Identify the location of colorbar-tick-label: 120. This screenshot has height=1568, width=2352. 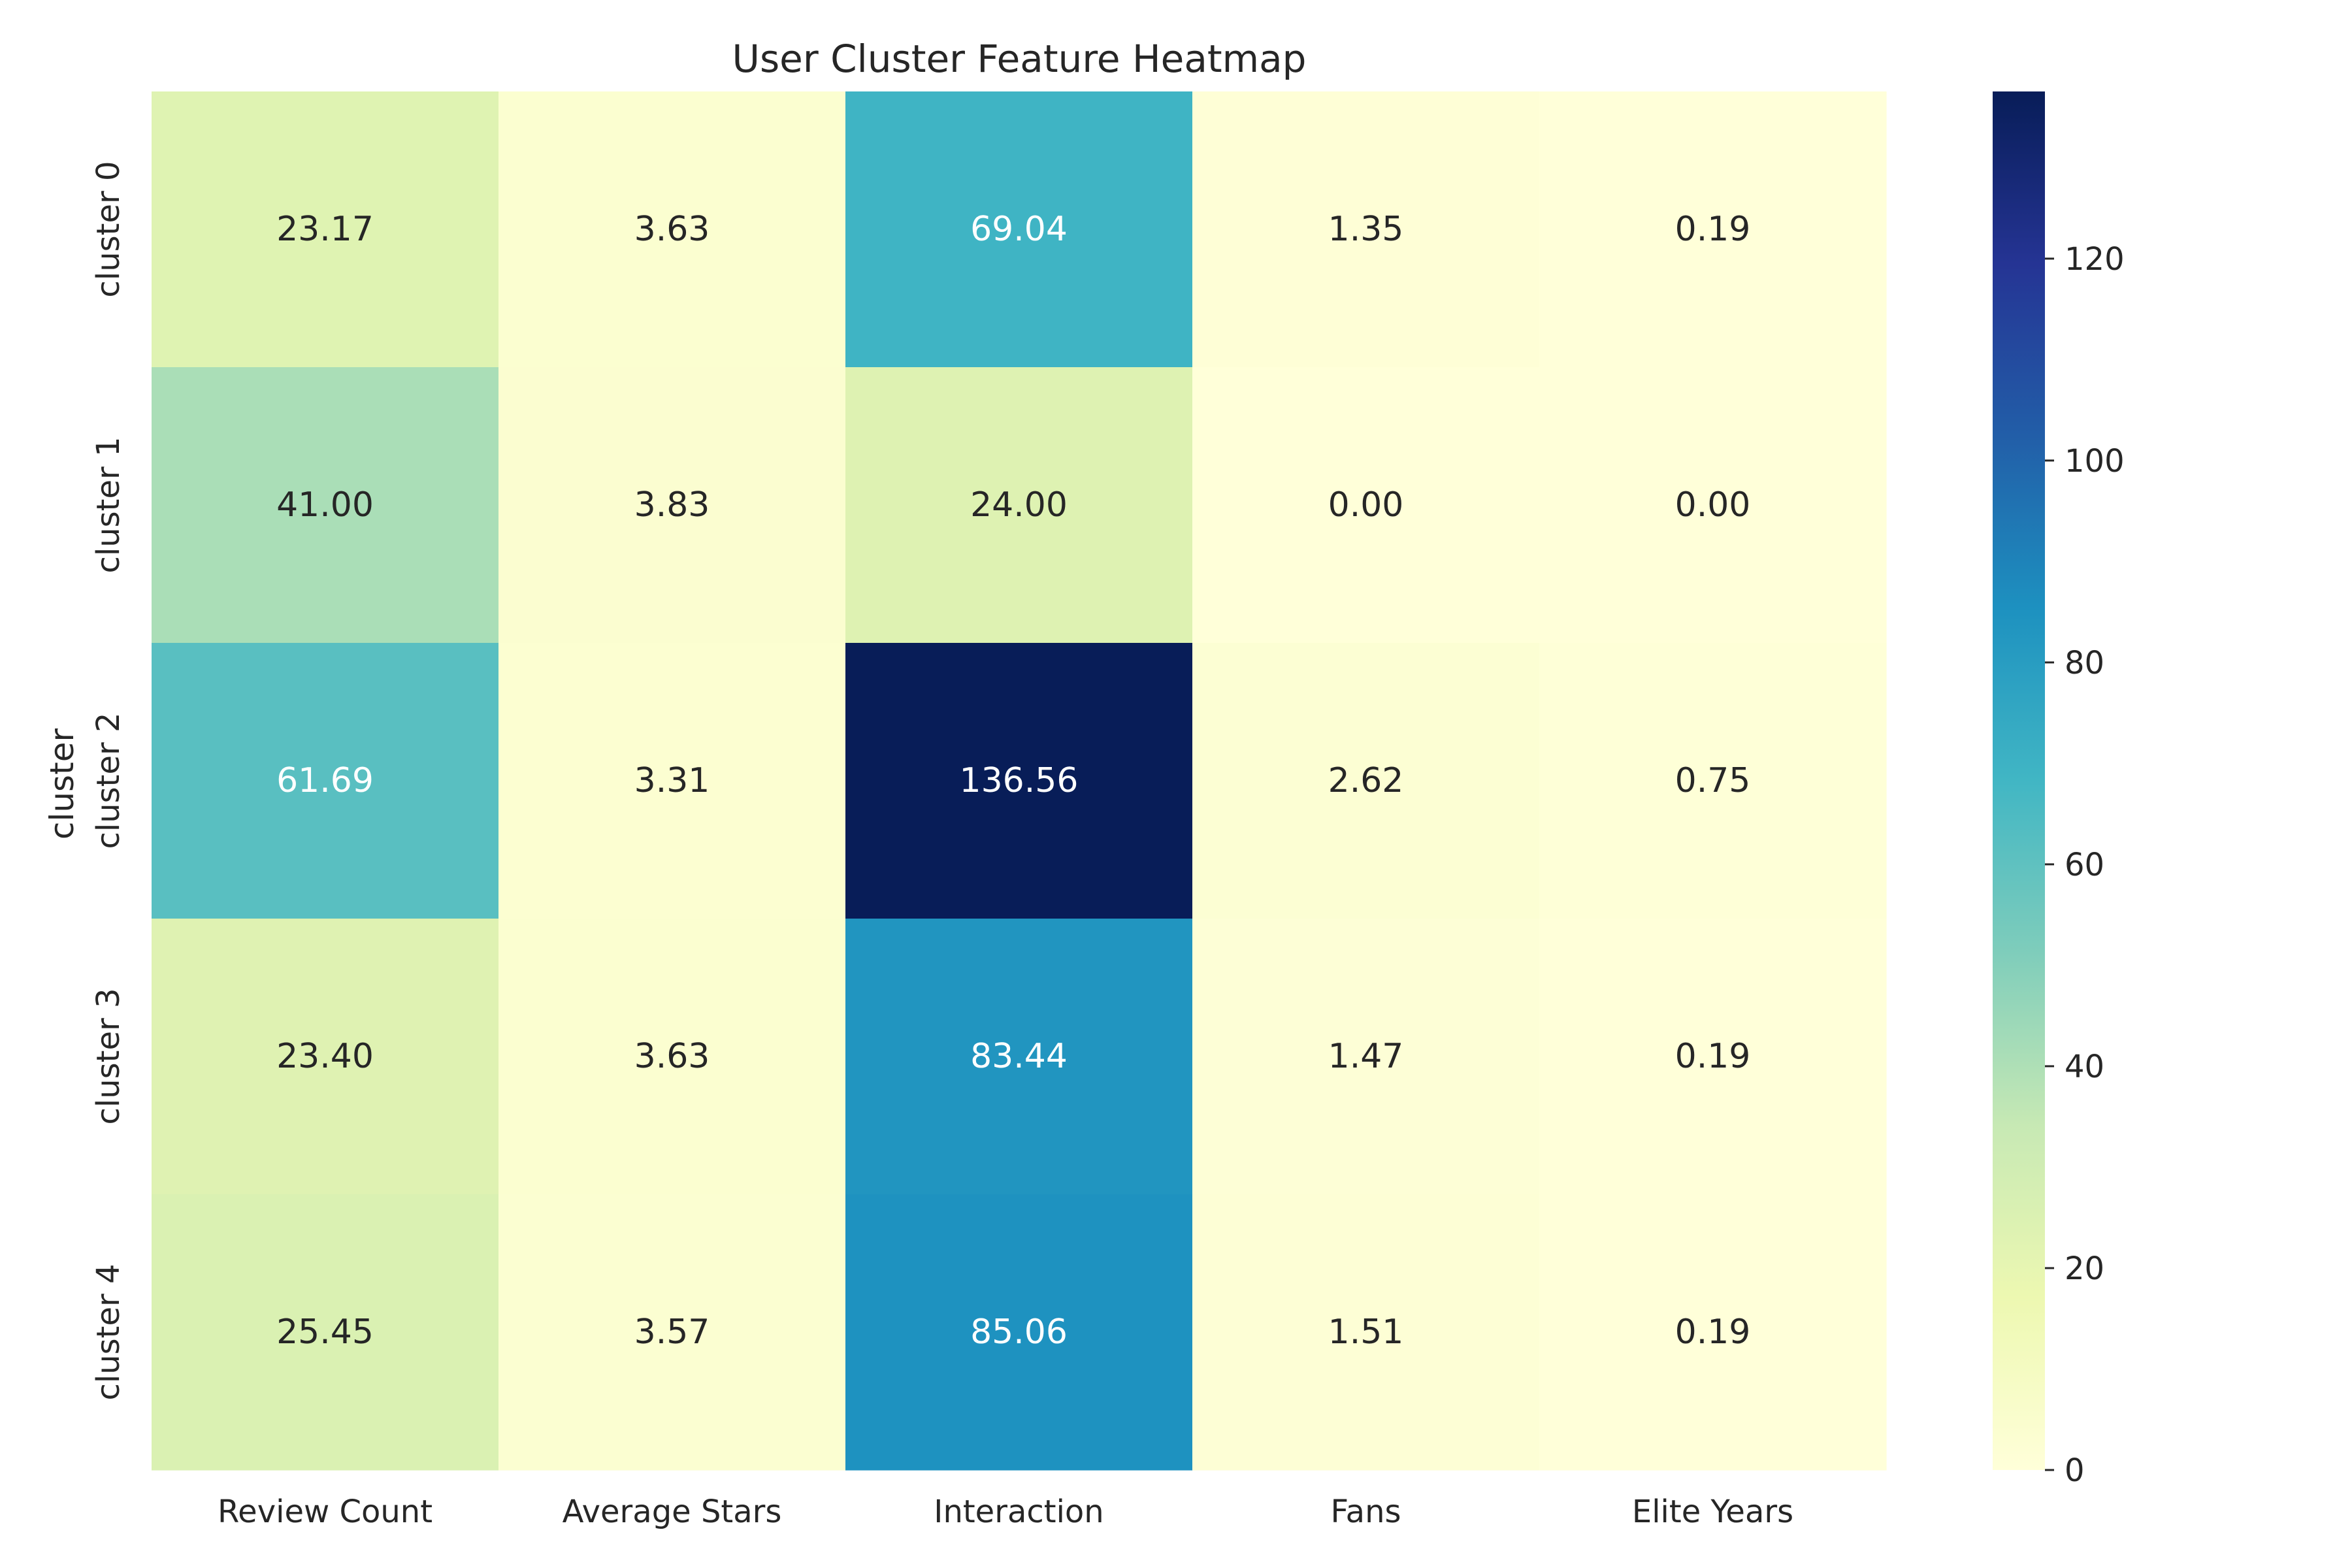
(2095, 259).